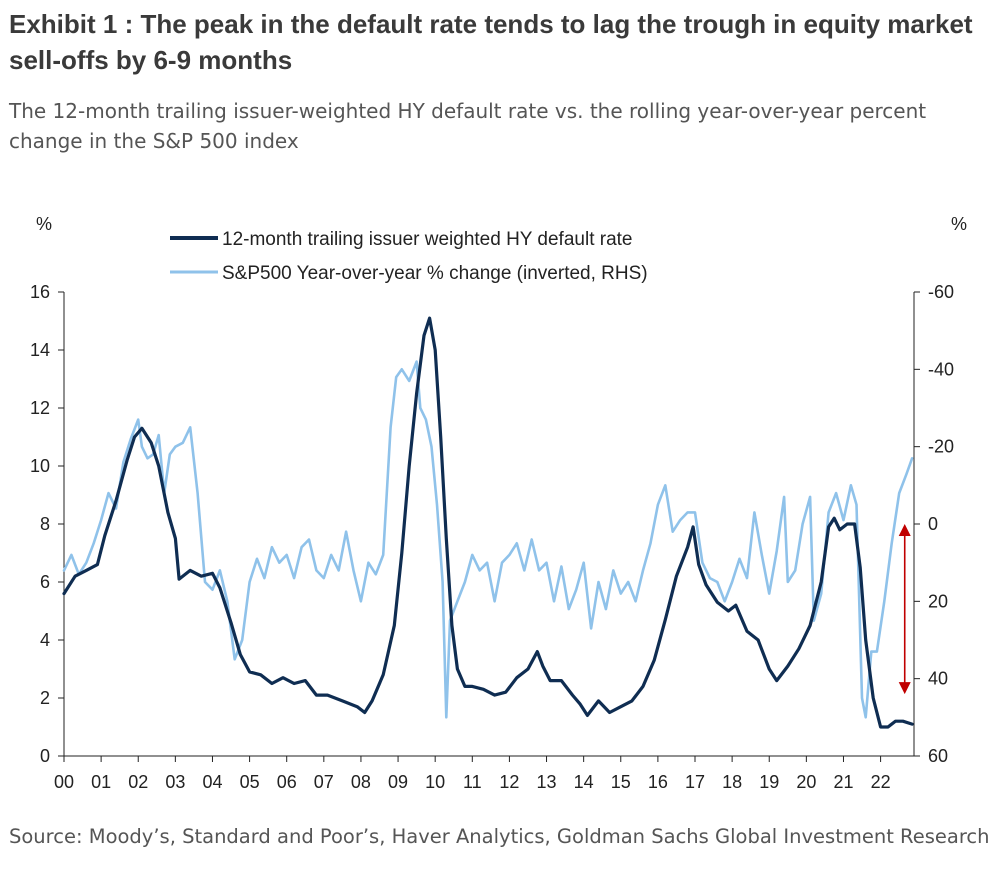 This screenshot has height=889, width=1002. I want to click on left-tick-label: 2, so click(45, 698).